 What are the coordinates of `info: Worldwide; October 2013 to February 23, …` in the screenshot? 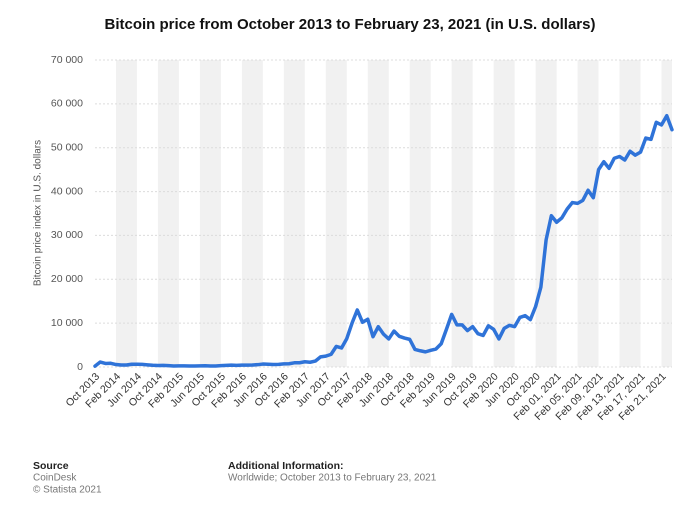 It's located at (332, 478).